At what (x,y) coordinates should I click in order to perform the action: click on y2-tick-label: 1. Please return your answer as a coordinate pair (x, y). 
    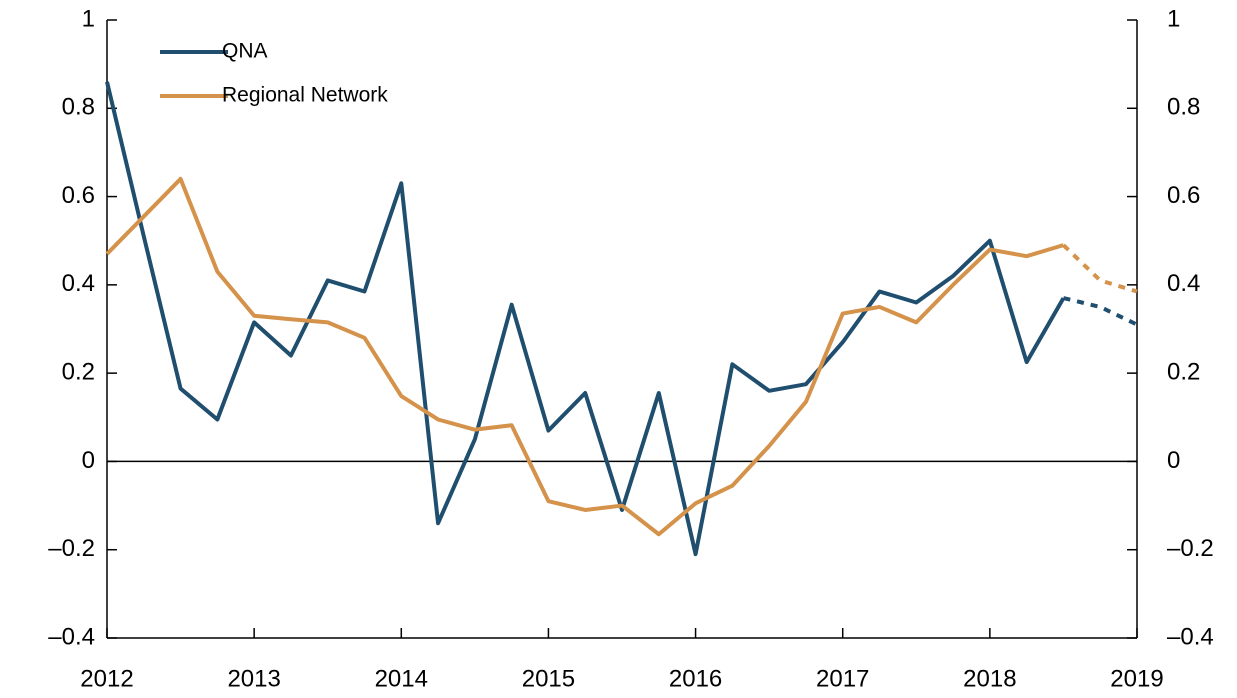
    Looking at the image, I should click on (1173, 18).